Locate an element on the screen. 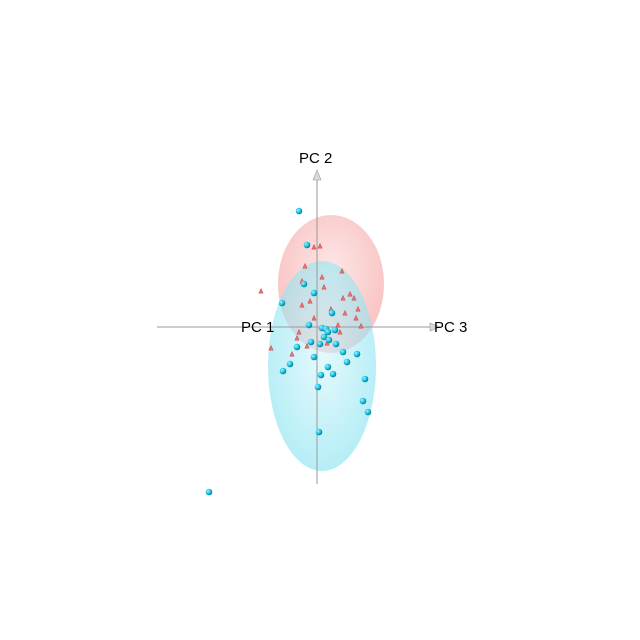 This screenshot has width=640, height=640. pc2-axis-label: PC 2 is located at coordinates (315, 158).